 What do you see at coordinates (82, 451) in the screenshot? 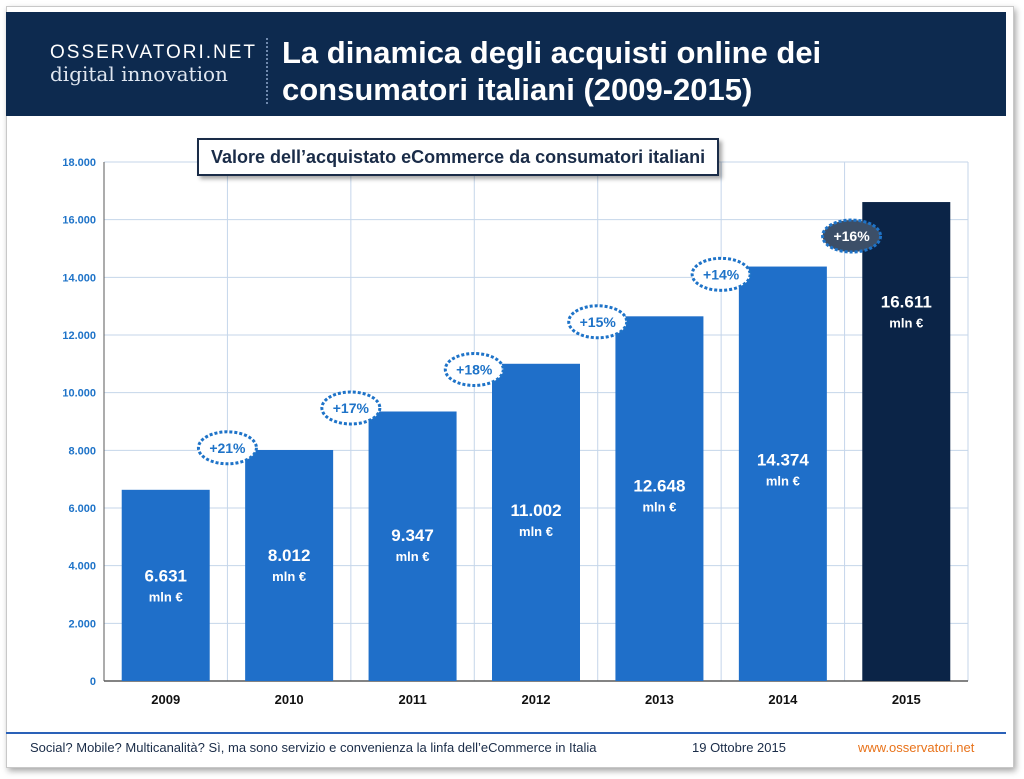
I see `y-tick-label: 8.000` at bounding box center [82, 451].